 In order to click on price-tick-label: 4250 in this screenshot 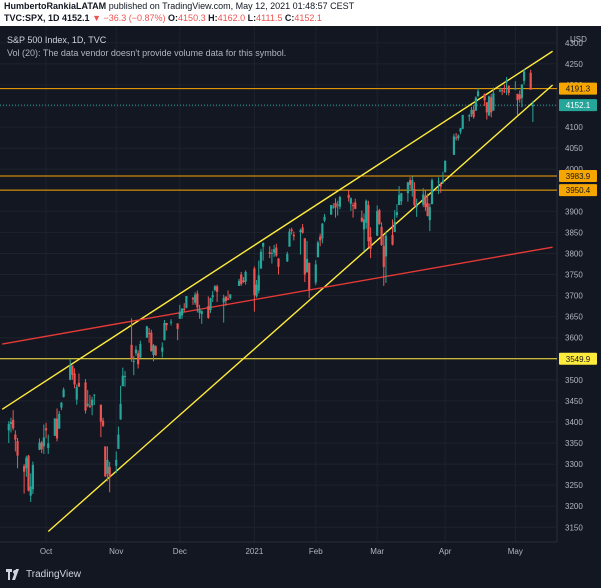, I will do `click(574, 64)`.